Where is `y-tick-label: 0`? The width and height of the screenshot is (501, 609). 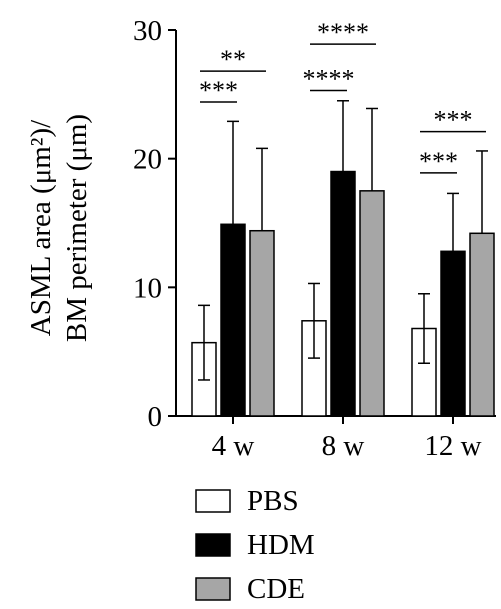
y-tick-label: 0 is located at coordinates (155, 417).